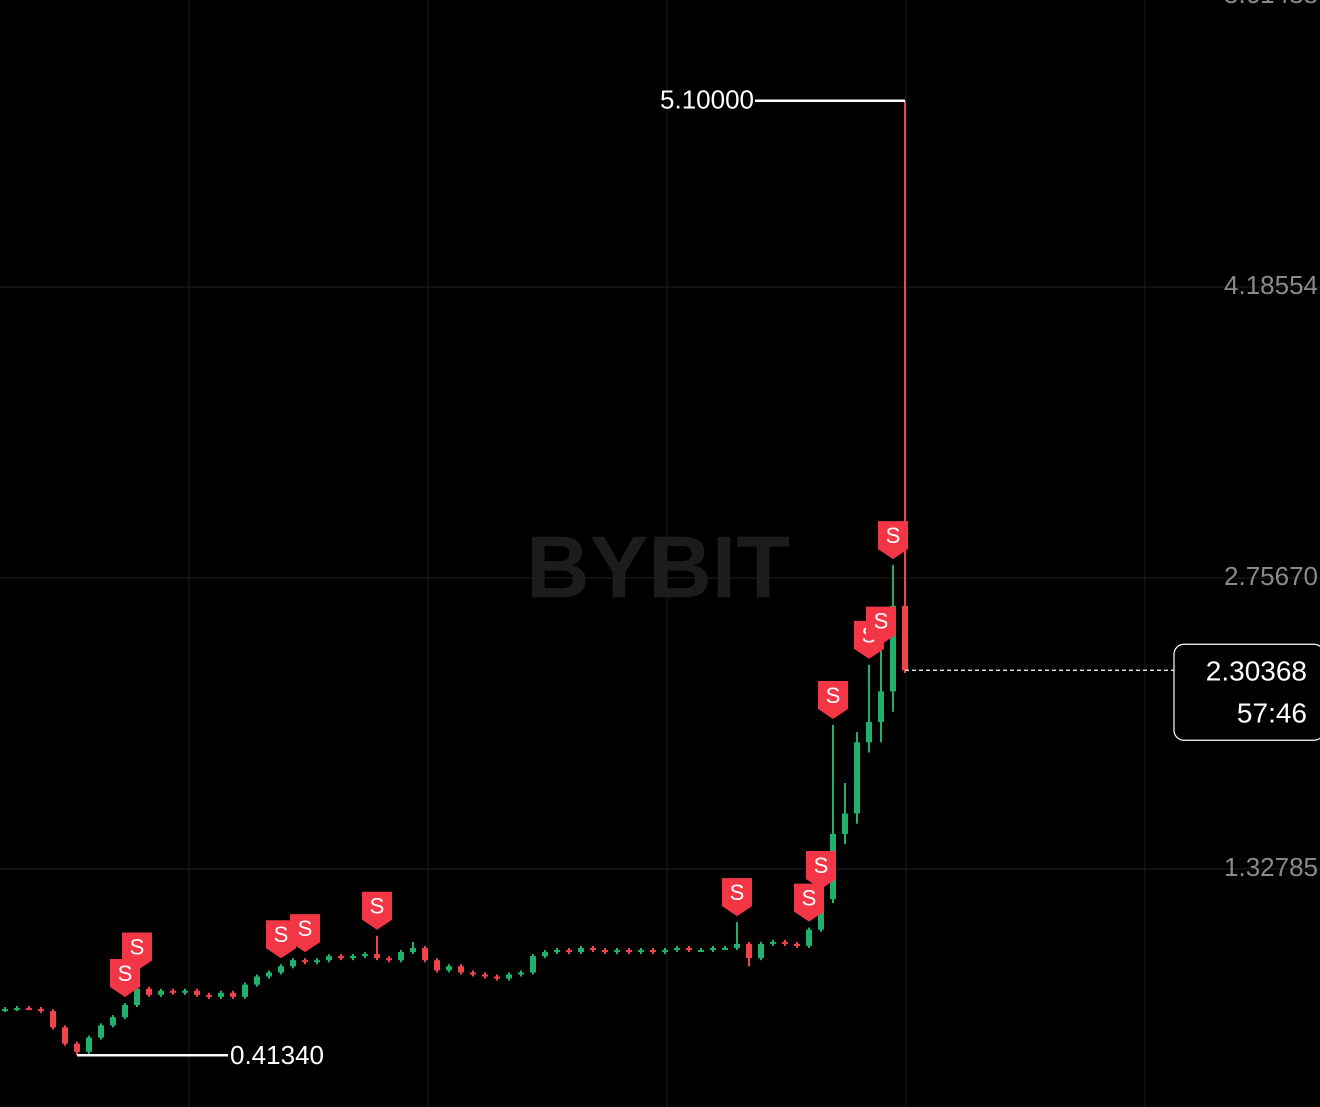  What do you see at coordinates (1271, 4) in the screenshot?
I see `y-tick-label: 5.61438` at bounding box center [1271, 4].